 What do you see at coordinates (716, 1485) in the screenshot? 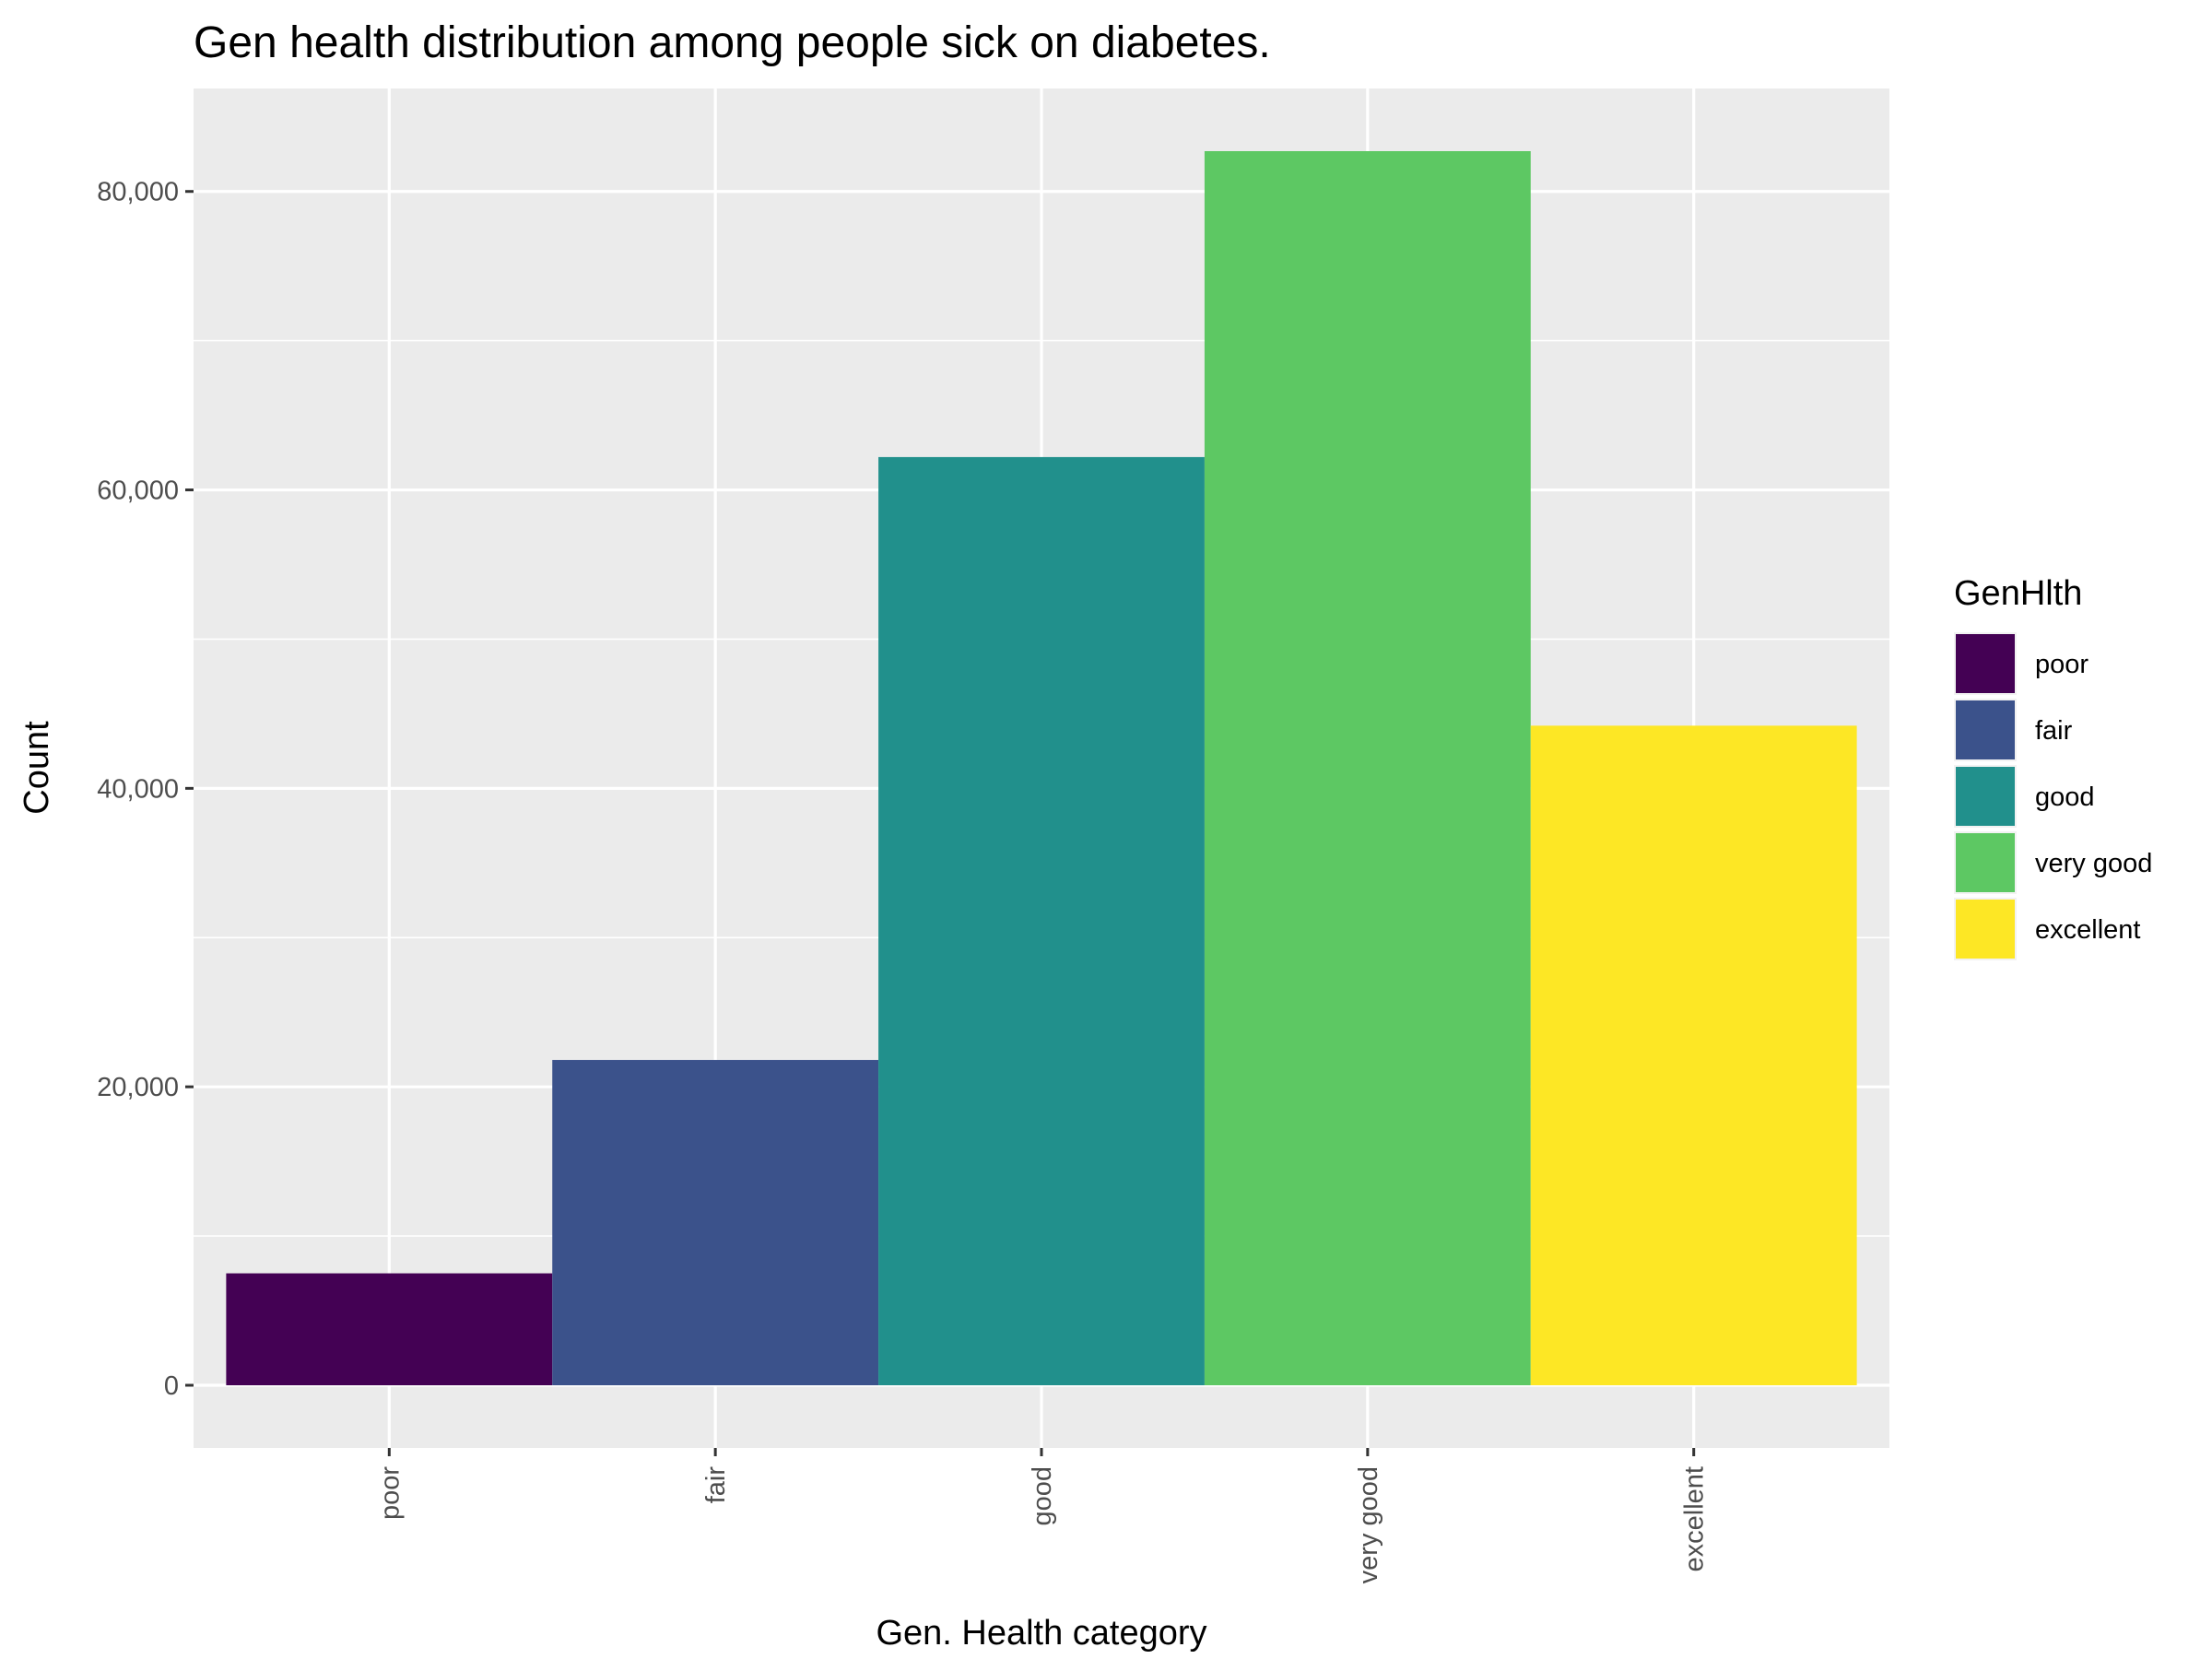
I see `x-tick-label: fair` at bounding box center [716, 1485].